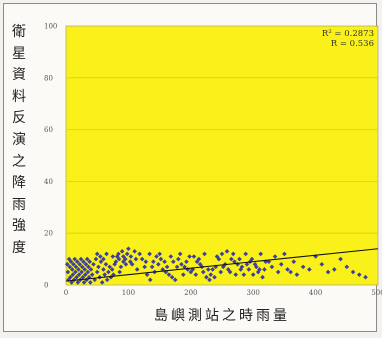  Describe the element at coordinates (376, 293) in the screenshot. I see `x-tick-label: 500` at that location.